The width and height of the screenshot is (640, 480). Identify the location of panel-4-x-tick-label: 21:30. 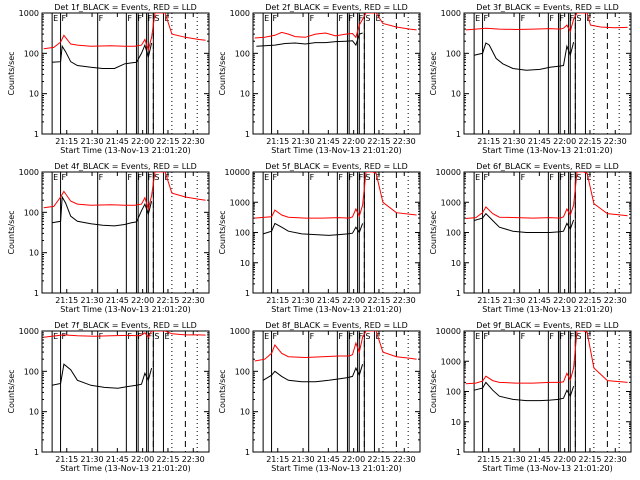
(92, 300).